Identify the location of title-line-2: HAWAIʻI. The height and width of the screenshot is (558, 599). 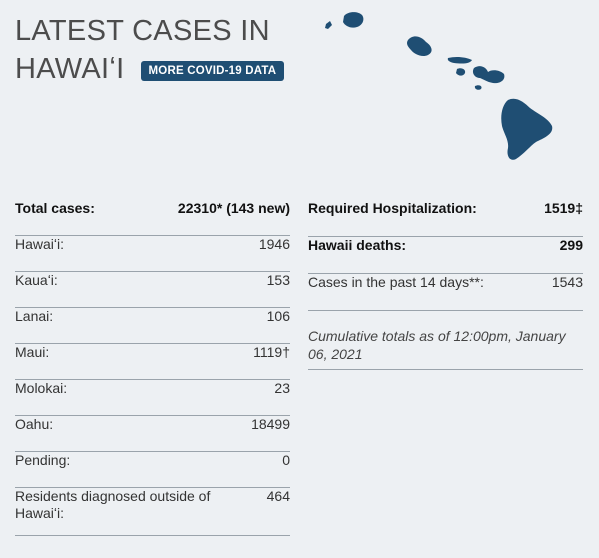
(70, 69).